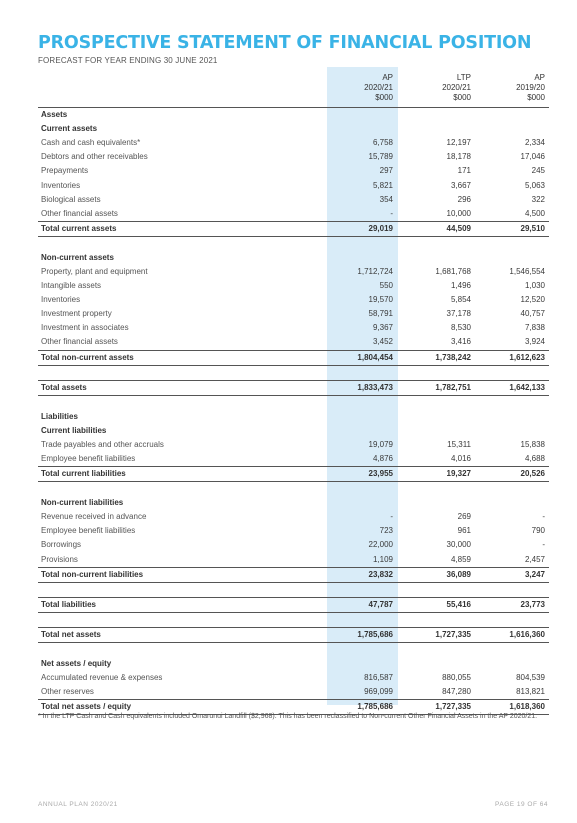 The width and height of the screenshot is (577, 823). Describe the element at coordinates (293, 200) in the screenshot. I see `table-row: Biological assets 354 296 322` at that location.